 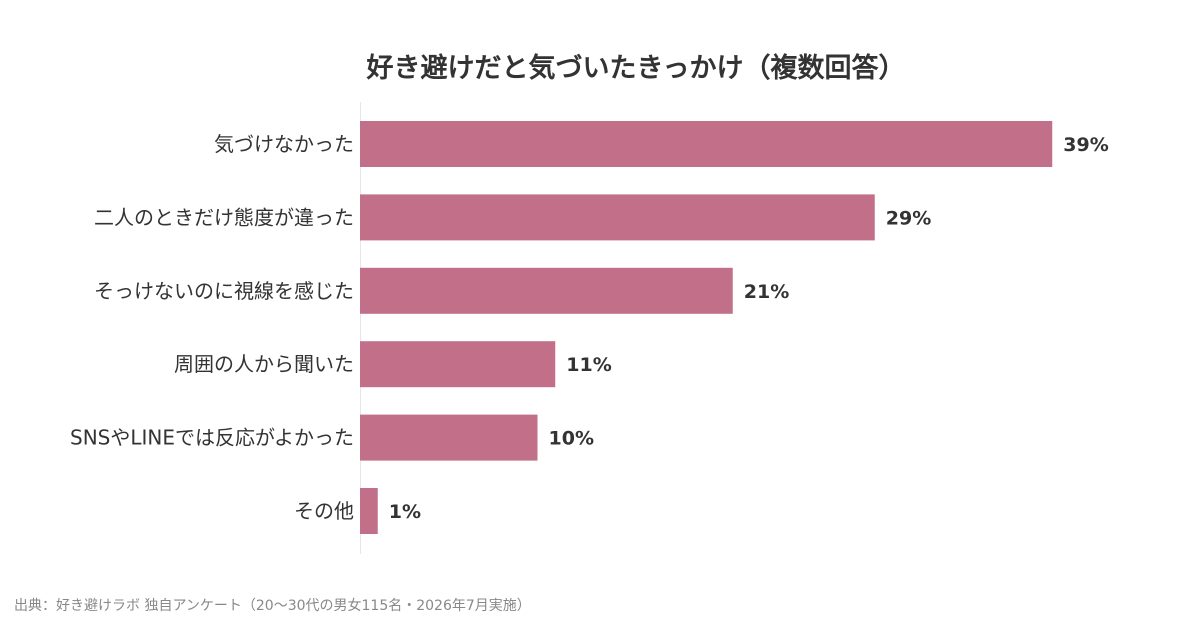 What do you see at coordinates (571, 439) in the screenshot?
I see `value-label-5: 10%` at bounding box center [571, 439].